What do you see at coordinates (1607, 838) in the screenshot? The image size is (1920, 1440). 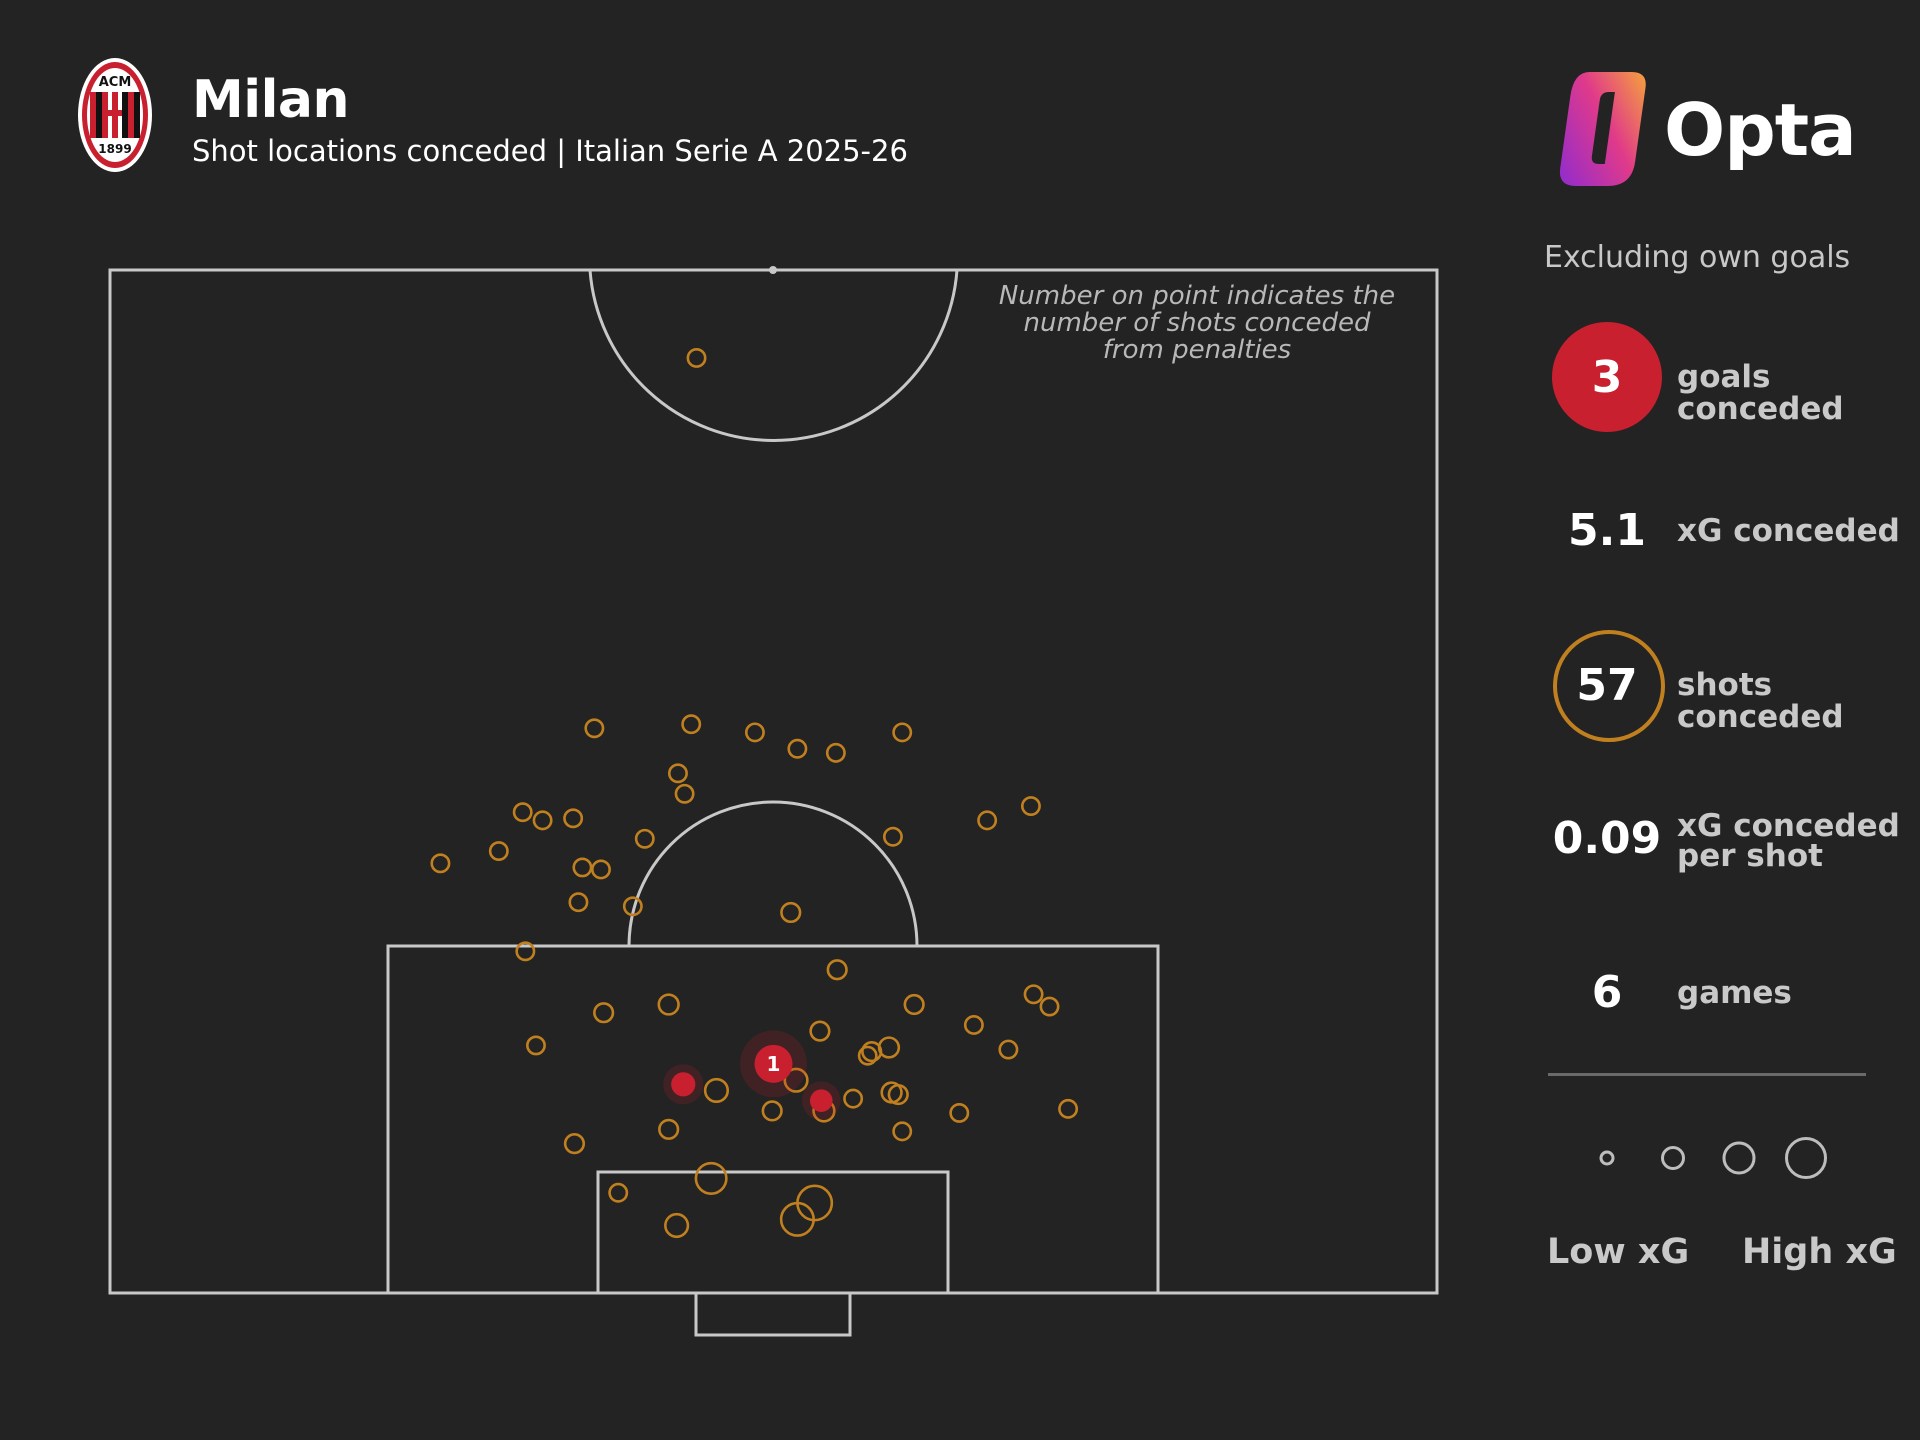 I see `xg-per-shot-value: 0.09` at bounding box center [1607, 838].